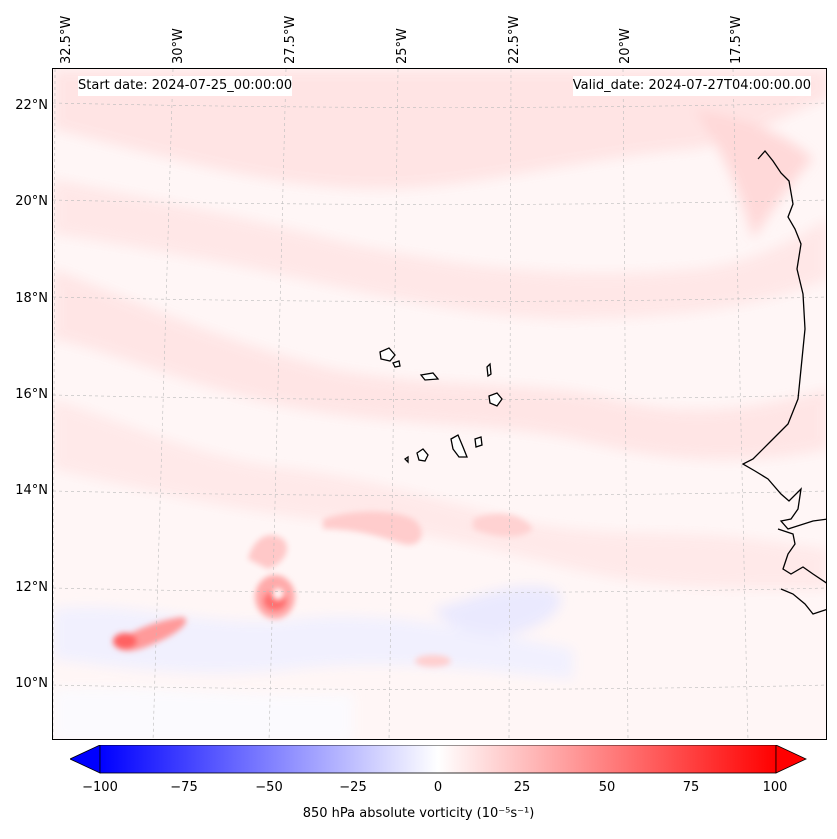  I want to click on colorbar-label: 850 hPa absolute vorticity (10⁻⁵s⁻¹), so click(418, 813).